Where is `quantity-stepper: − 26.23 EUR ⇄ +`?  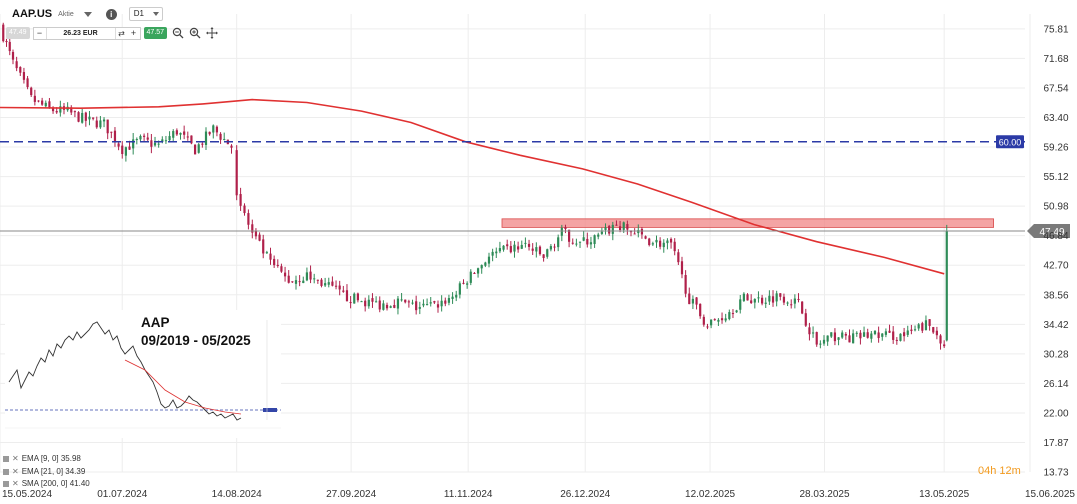 quantity-stepper: − 26.23 EUR ⇄ + is located at coordinates (86, 33).